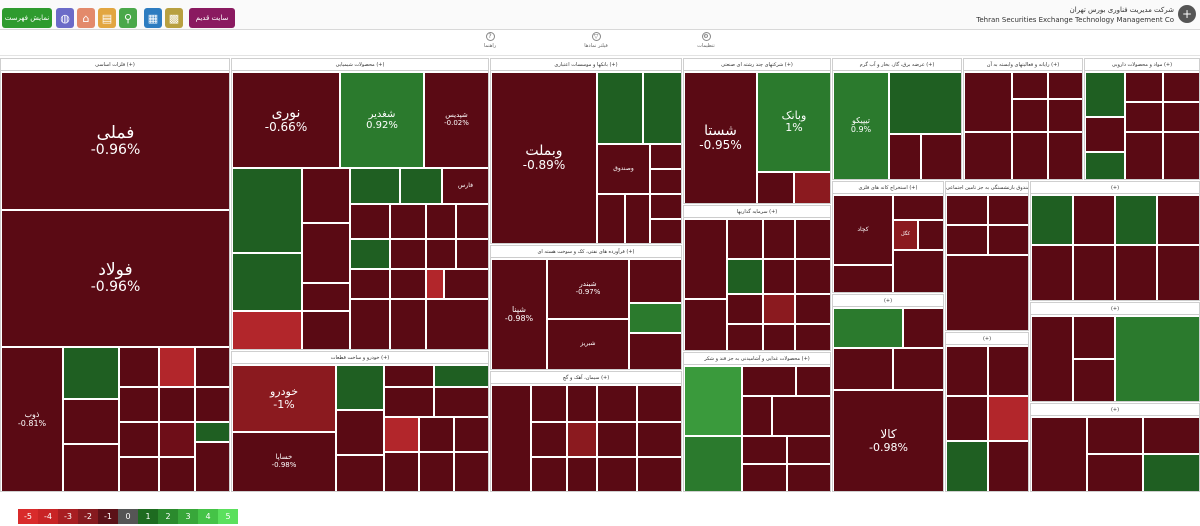 The height and width of the screenshot is (526, 1200). What do you see at coordinates (382, 120) in the screenshot?
I see `tile-shghadir: شغدیر 0.92%` at bounding box center [382, 120].